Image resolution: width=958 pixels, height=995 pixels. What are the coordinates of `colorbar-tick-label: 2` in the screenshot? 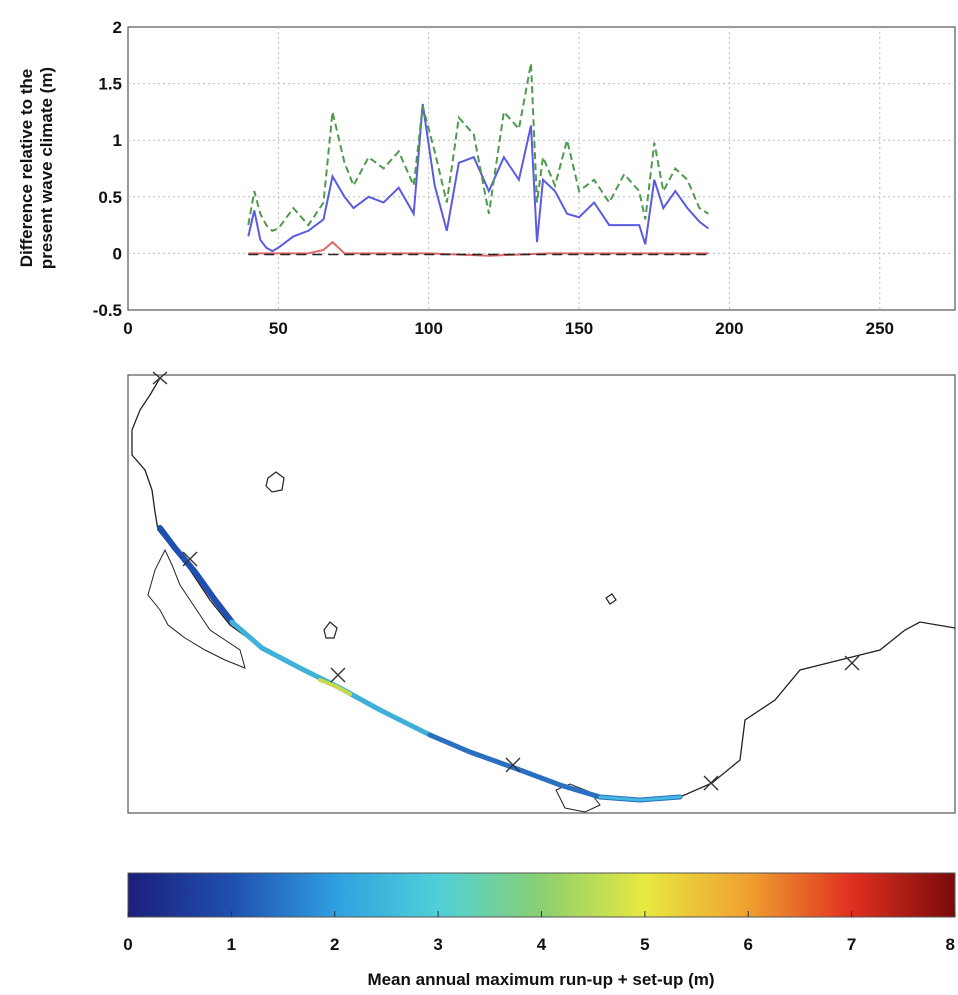 It's located at (334, 944).